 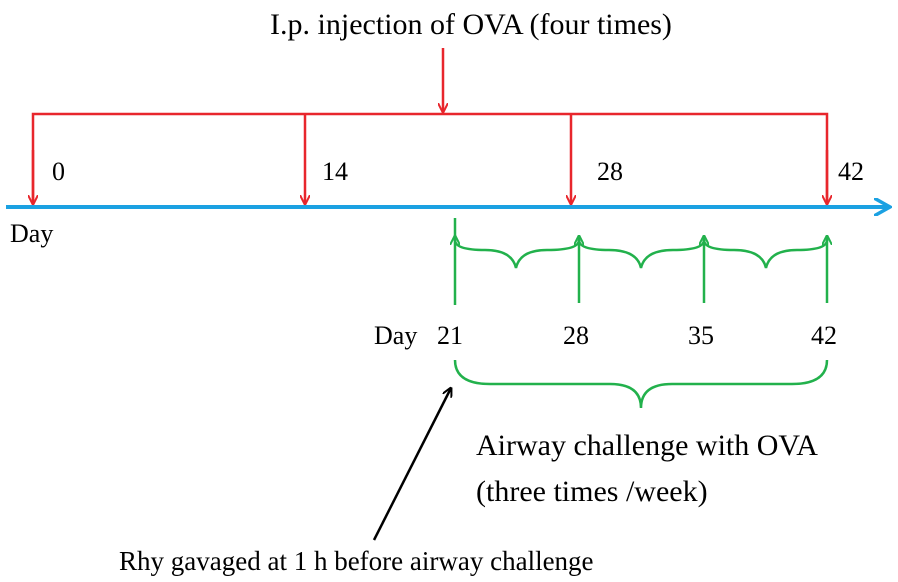 What do you see at coordinates (576, 335) in the screenshot?
I see `challenge-day-label: 28` at bounding box center [576, 335].